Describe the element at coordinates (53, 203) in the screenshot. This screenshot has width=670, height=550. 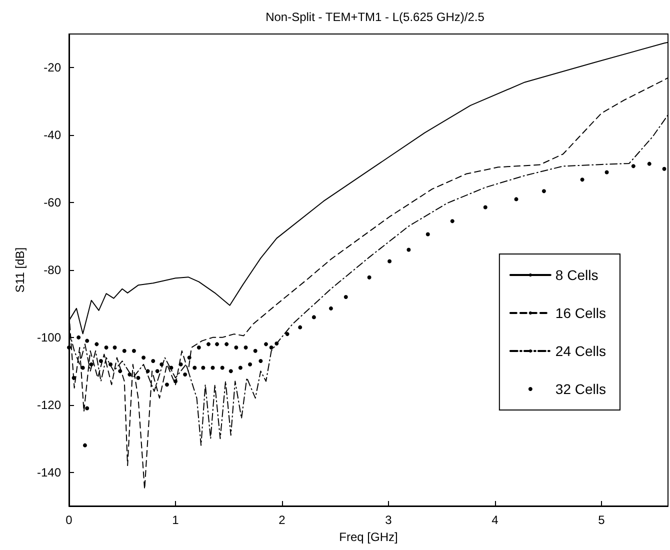
I see `y-tick-label: -60` at that location.